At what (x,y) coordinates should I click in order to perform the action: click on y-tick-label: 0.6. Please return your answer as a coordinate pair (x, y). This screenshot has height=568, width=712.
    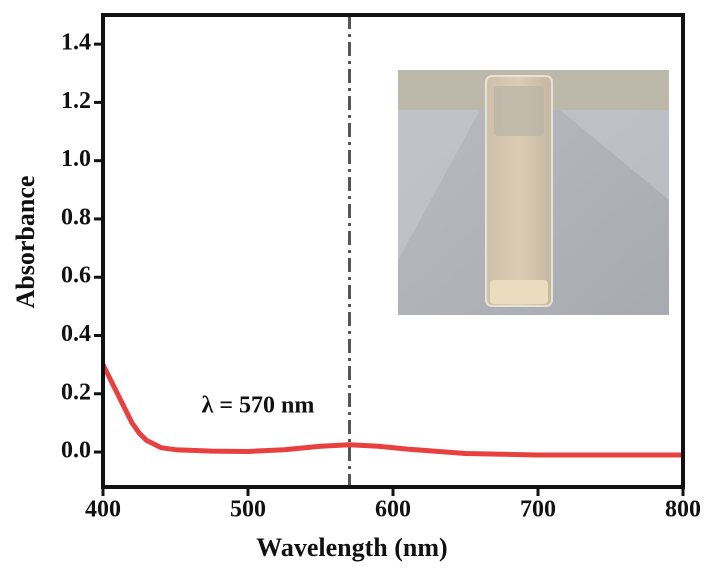
    Looking at the image, I should click on (76, 276).